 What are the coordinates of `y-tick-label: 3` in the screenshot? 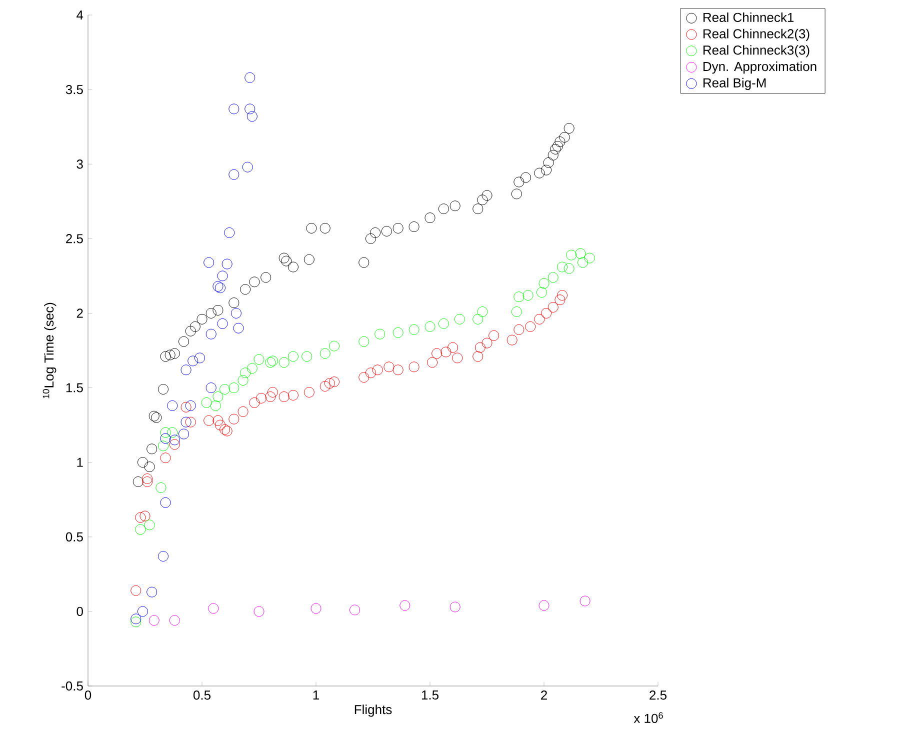 It's located at (79, 164).